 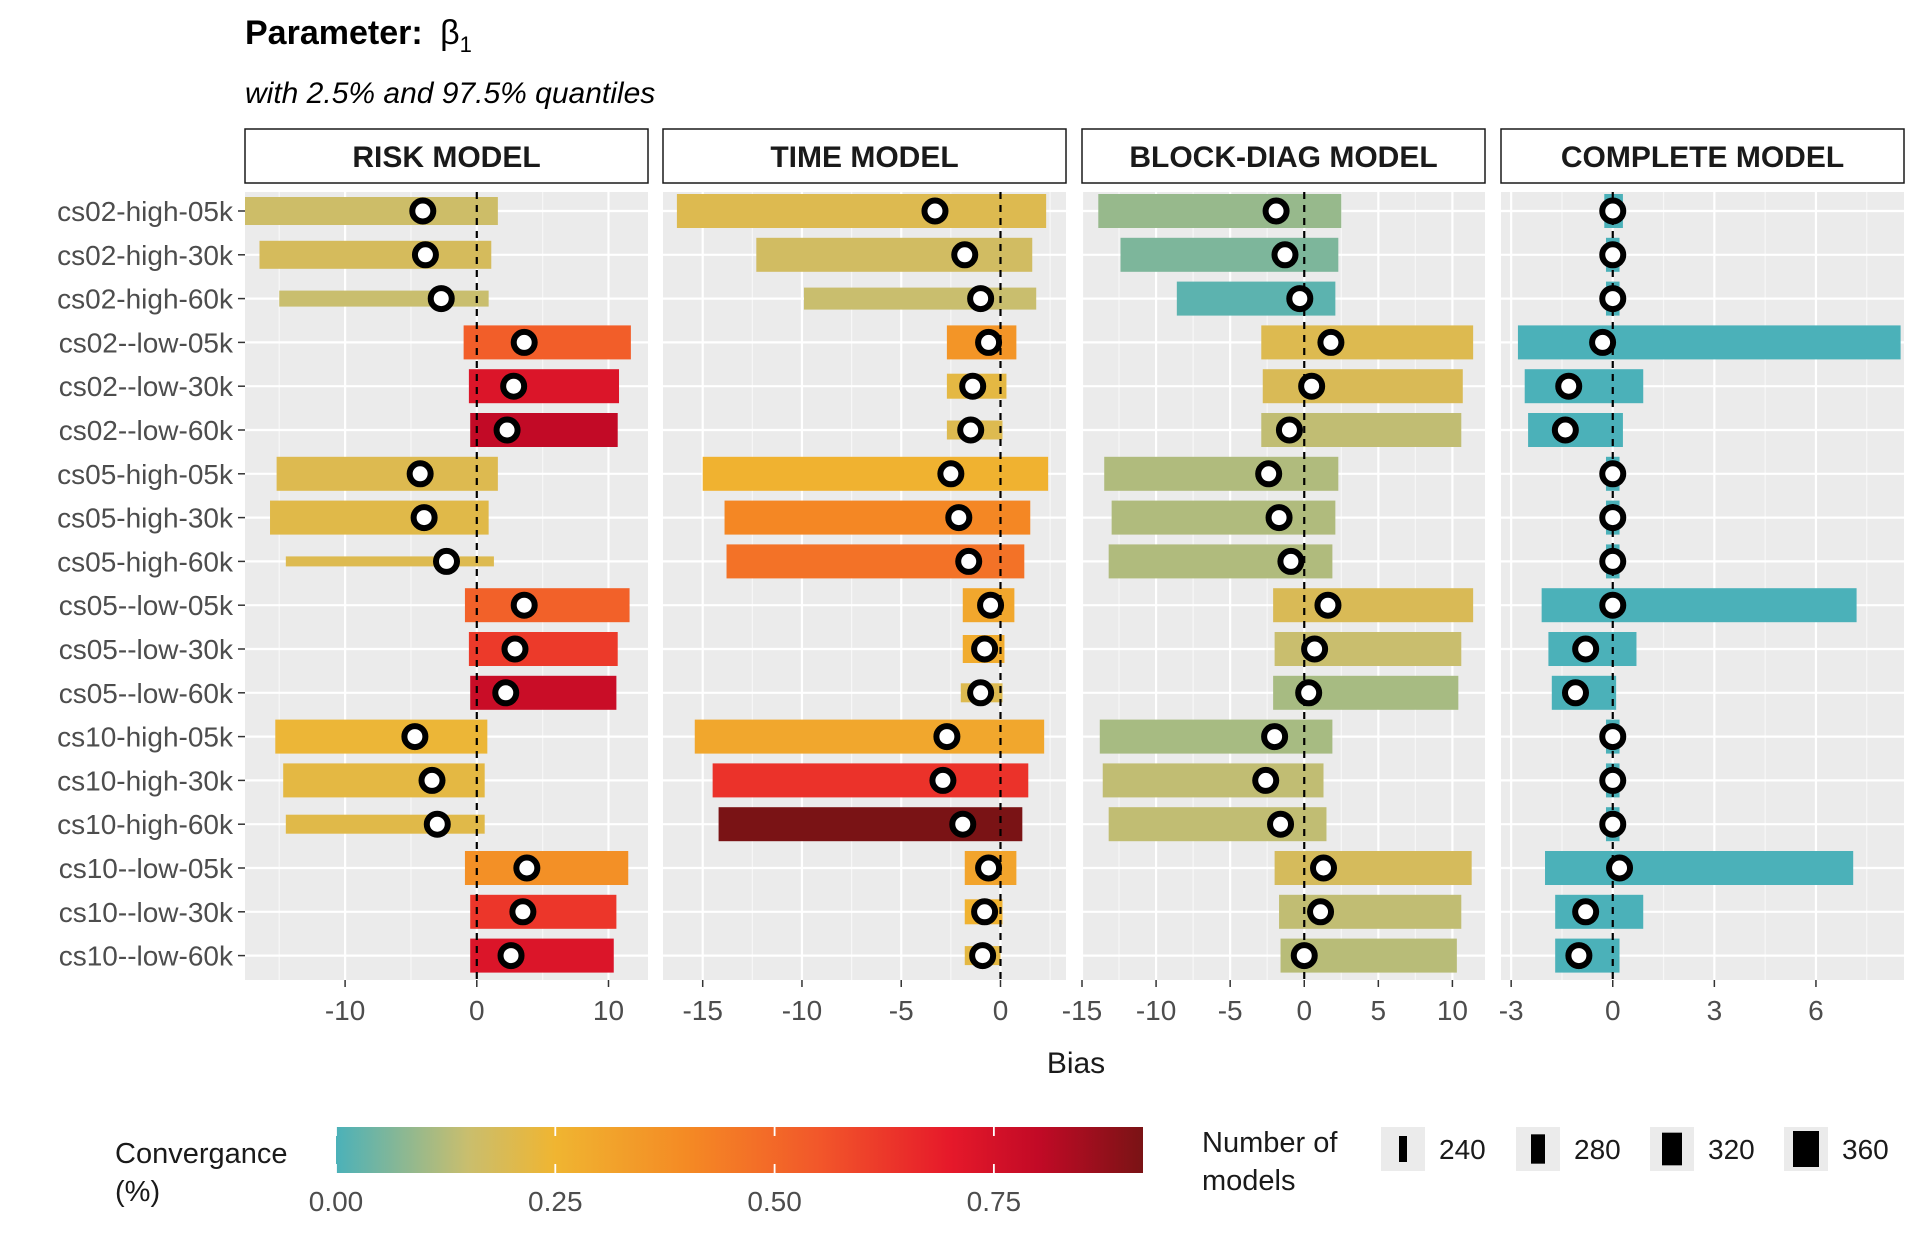 What do you see at coordinates (1082, 1010) in the screenshot?
I see `x-tick-label: -15` at bounding box center [1082, 1010].